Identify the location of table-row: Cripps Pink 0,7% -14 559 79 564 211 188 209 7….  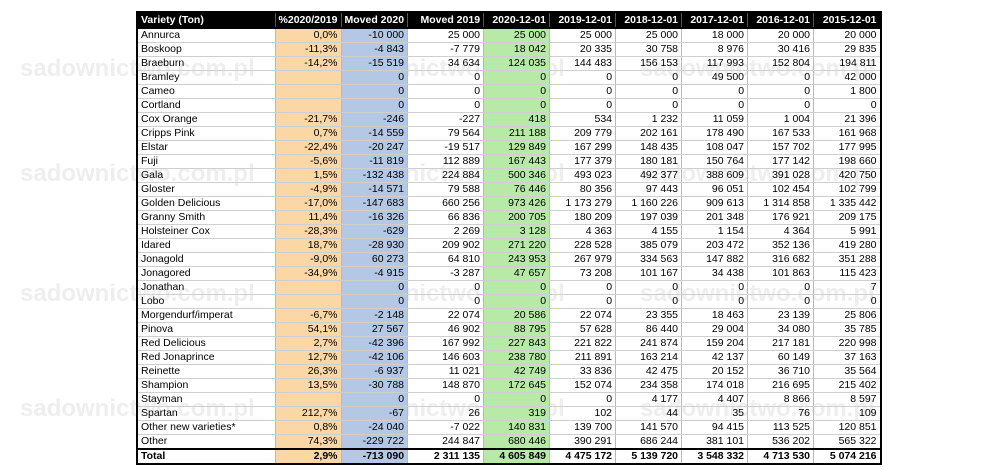
(509, 133).